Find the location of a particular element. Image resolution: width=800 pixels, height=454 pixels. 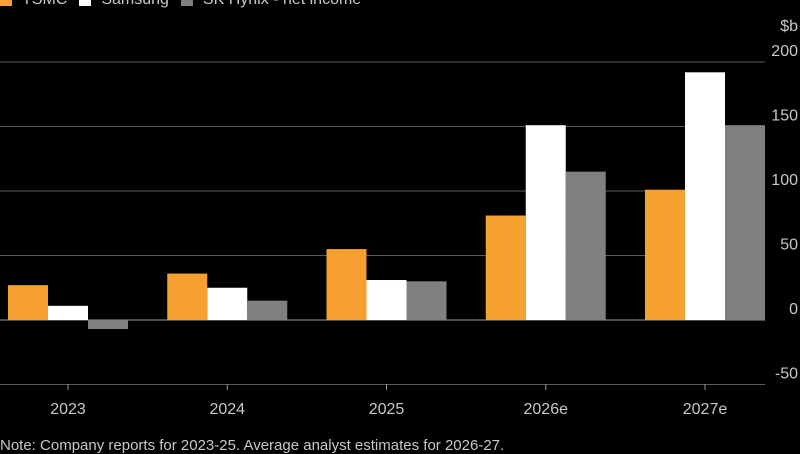

bar-sk-hynix-net-income-2026e is located at coordinates (585, 245).